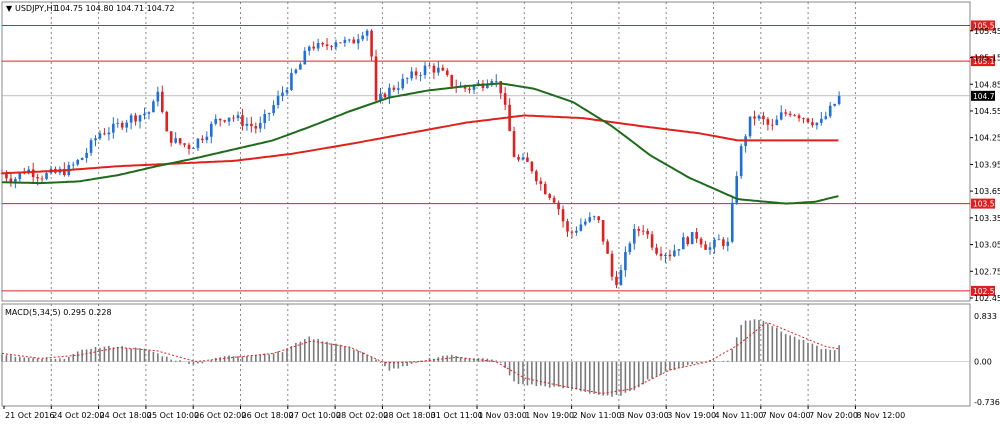 This screenshot has height=424, width=1000. What do you see at coordinates (987, 359) in the screenshot?
I see `macd-axis: 0.833 0.00 -0.736` at bounding box center [987, 359].